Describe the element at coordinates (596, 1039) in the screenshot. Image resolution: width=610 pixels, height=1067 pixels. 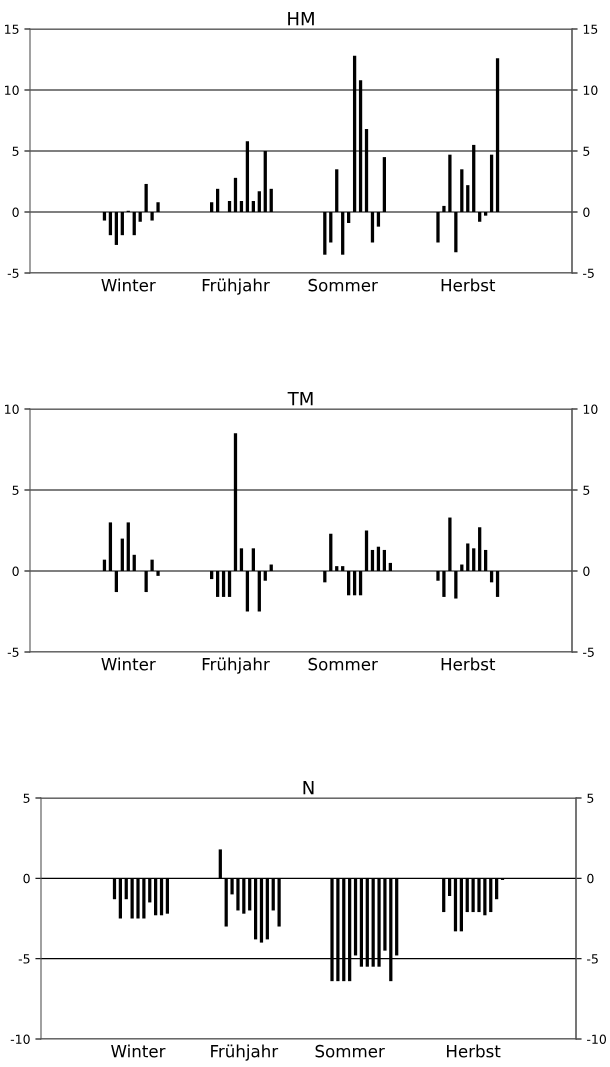
I see `y2-tick-label: -10` at that location.